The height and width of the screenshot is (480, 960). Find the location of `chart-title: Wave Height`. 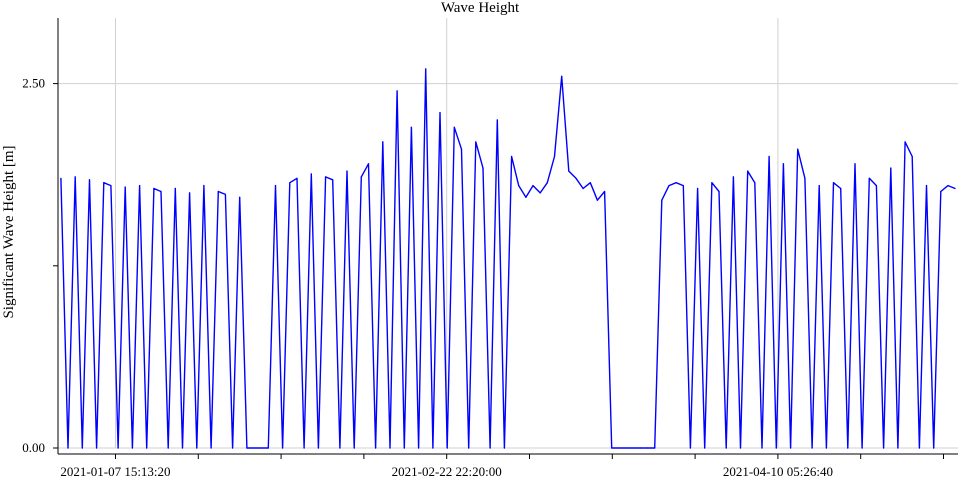

chart-title: Wave Height is located at coordinates (480, 8).